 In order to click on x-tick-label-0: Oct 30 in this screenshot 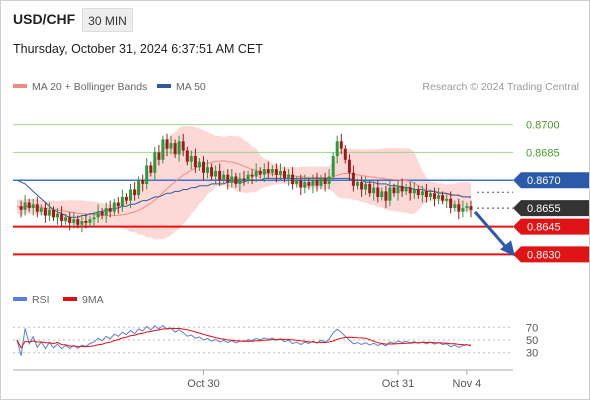, I will do `click(203, 384)`.